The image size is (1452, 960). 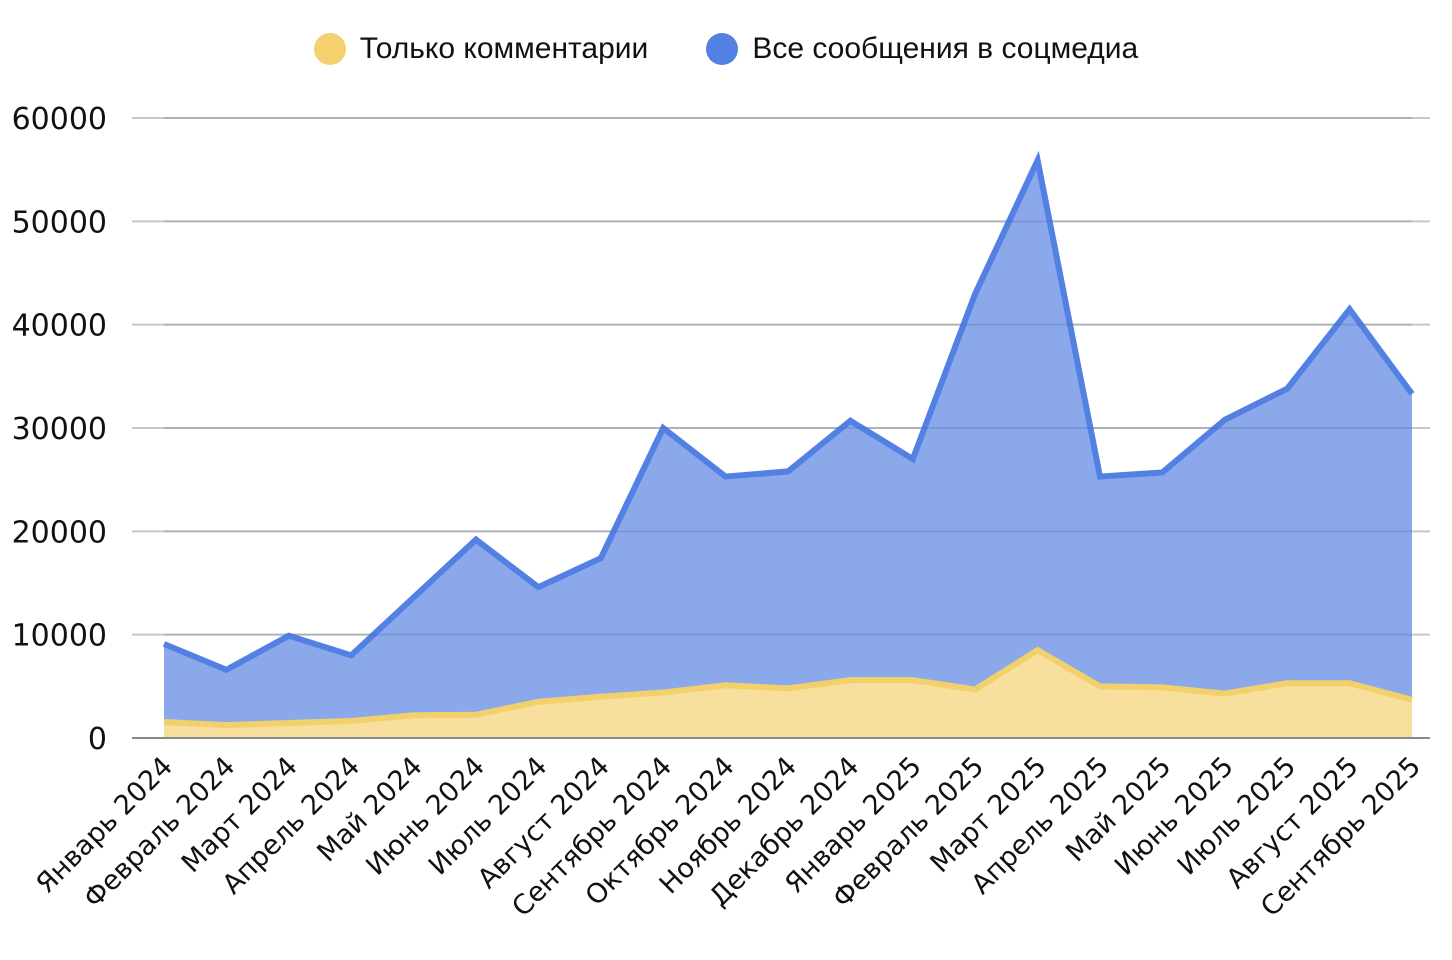 I want to click on y-axis: 0 10000 20000 30000 40000 50000 60000, so click(x=59, y=429).